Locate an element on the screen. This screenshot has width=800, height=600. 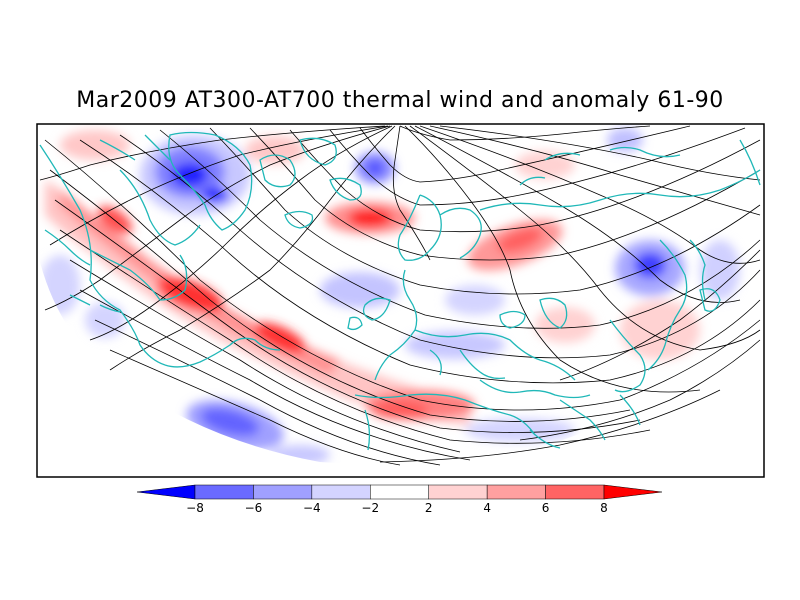
colorbar-tick-label: 8 is located at coordinates (604, 508).